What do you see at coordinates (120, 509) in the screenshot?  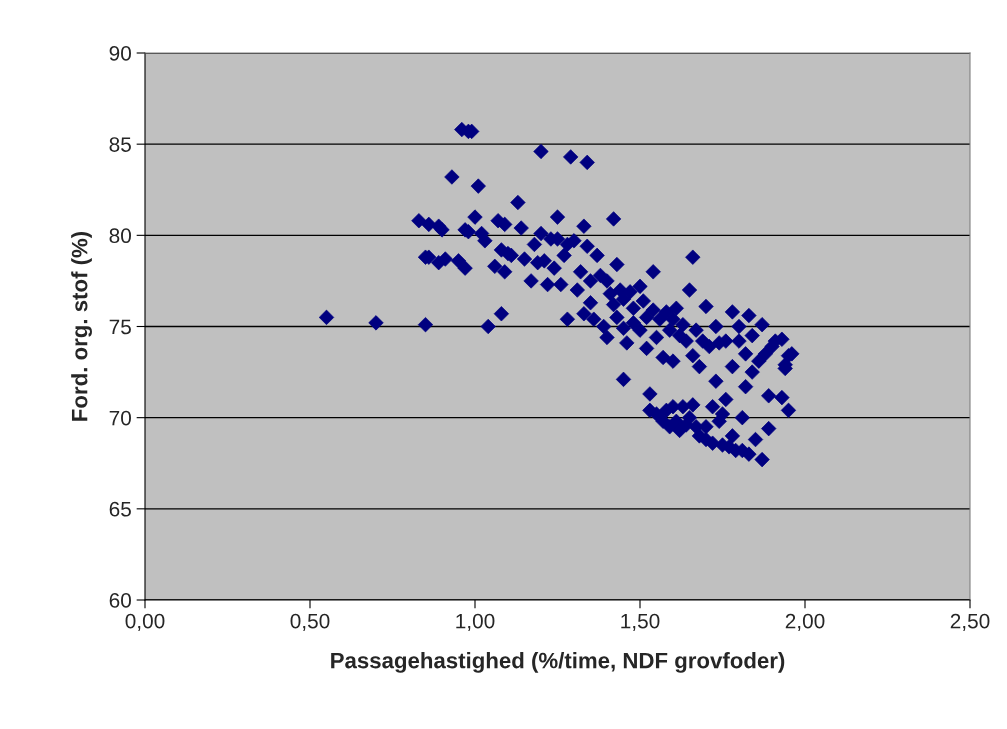 I see `y-tick-label: 65` at bounding box center [120, 509].